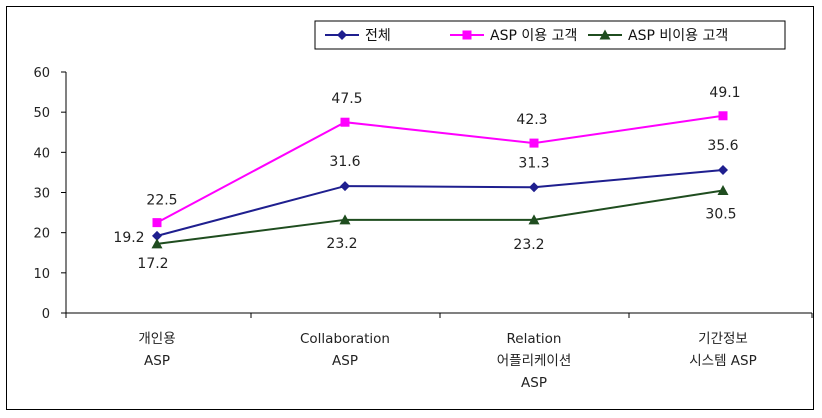  I want to click on x-tick-label: Relation, so click(534, 339).